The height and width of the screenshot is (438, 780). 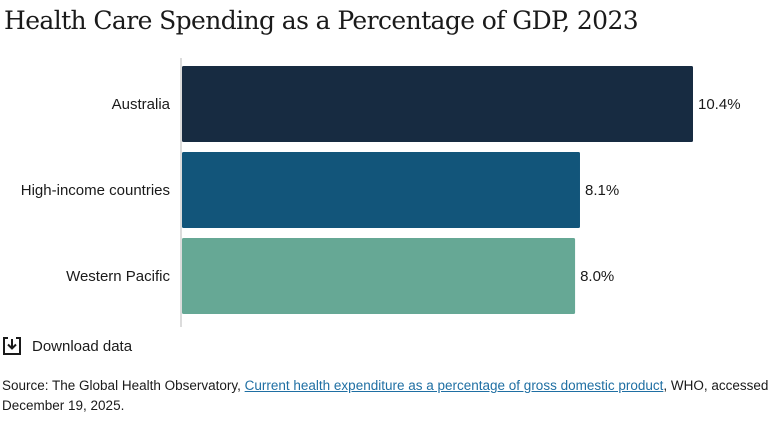 What do you see at coordinates (123, 385) in the screenshot?
I see `source-prefix: Source: The Global Health Observatory,` at bounding box center [123, 385].